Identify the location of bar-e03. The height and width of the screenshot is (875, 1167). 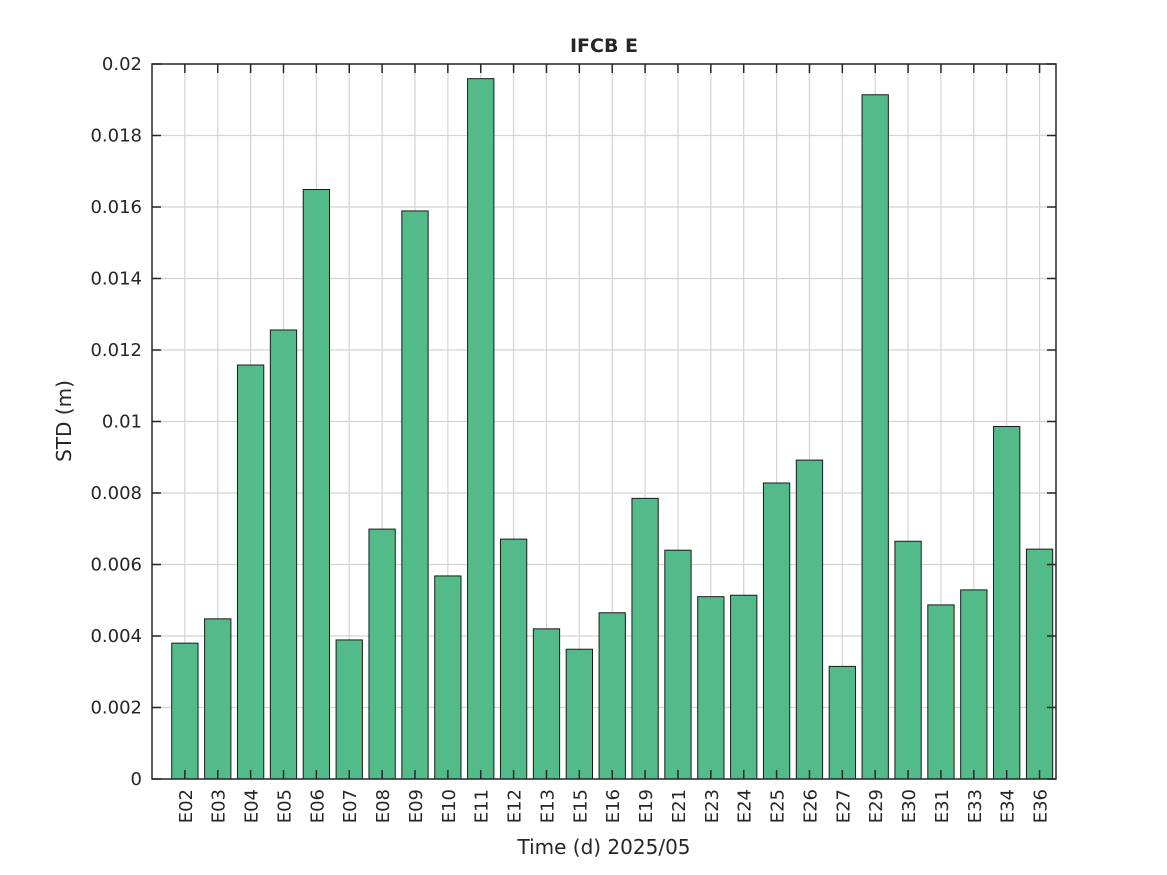
(218, 699).